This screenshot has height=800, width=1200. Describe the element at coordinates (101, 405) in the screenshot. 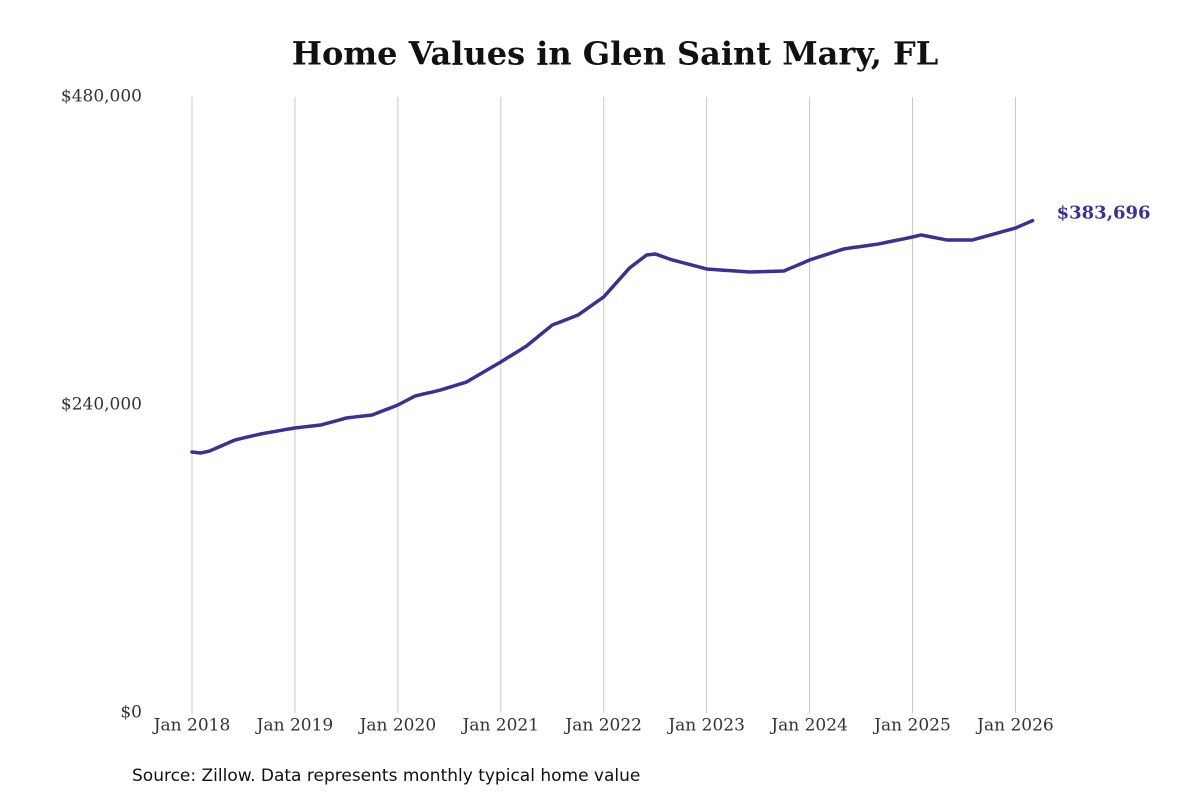

I see `y-tick-label: $240,000` at that location.